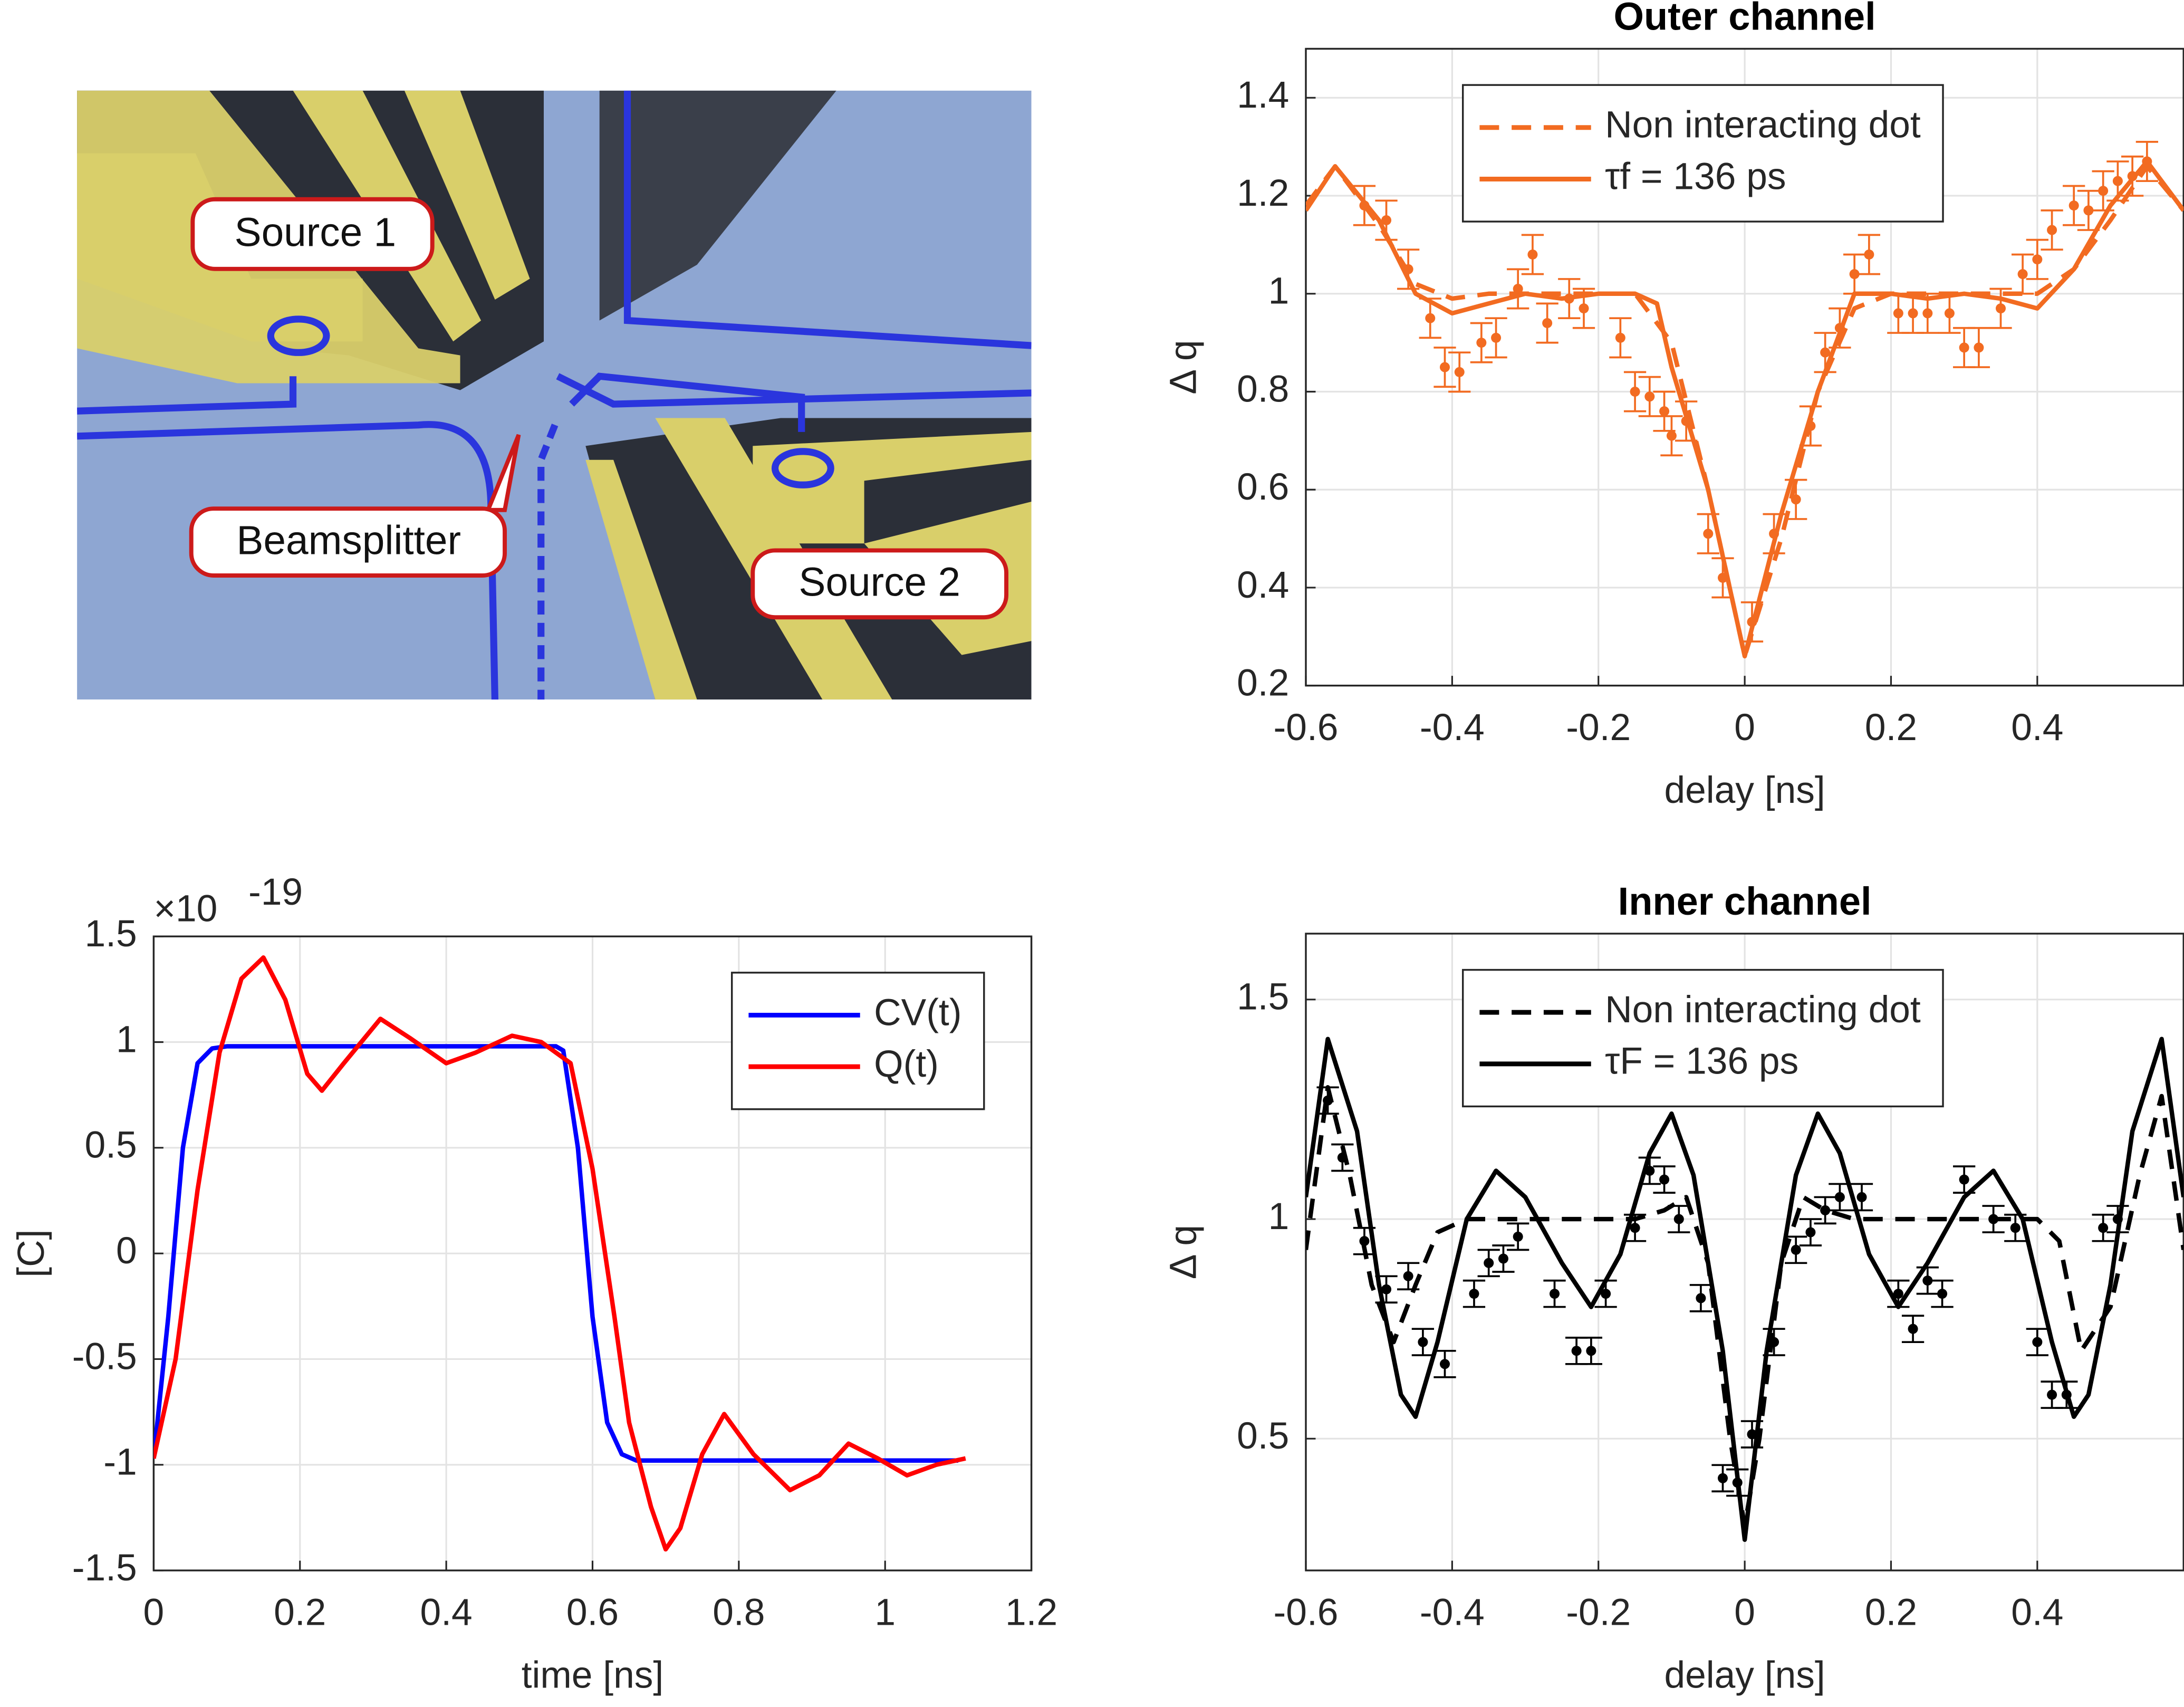 Image resolution: width=2184 pixels, height=1707 pixels. Describe the element at coordinates (1263, 487) in the screenshot. I see `y-tick-label: 0.6` at that location.